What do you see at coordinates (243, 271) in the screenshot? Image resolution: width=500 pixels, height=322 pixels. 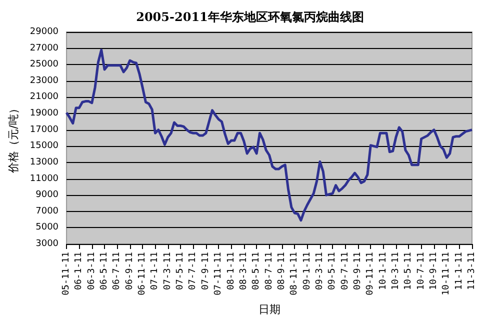 I see `x-tick-label: 08-3-11` at bounding box center [243, 271].